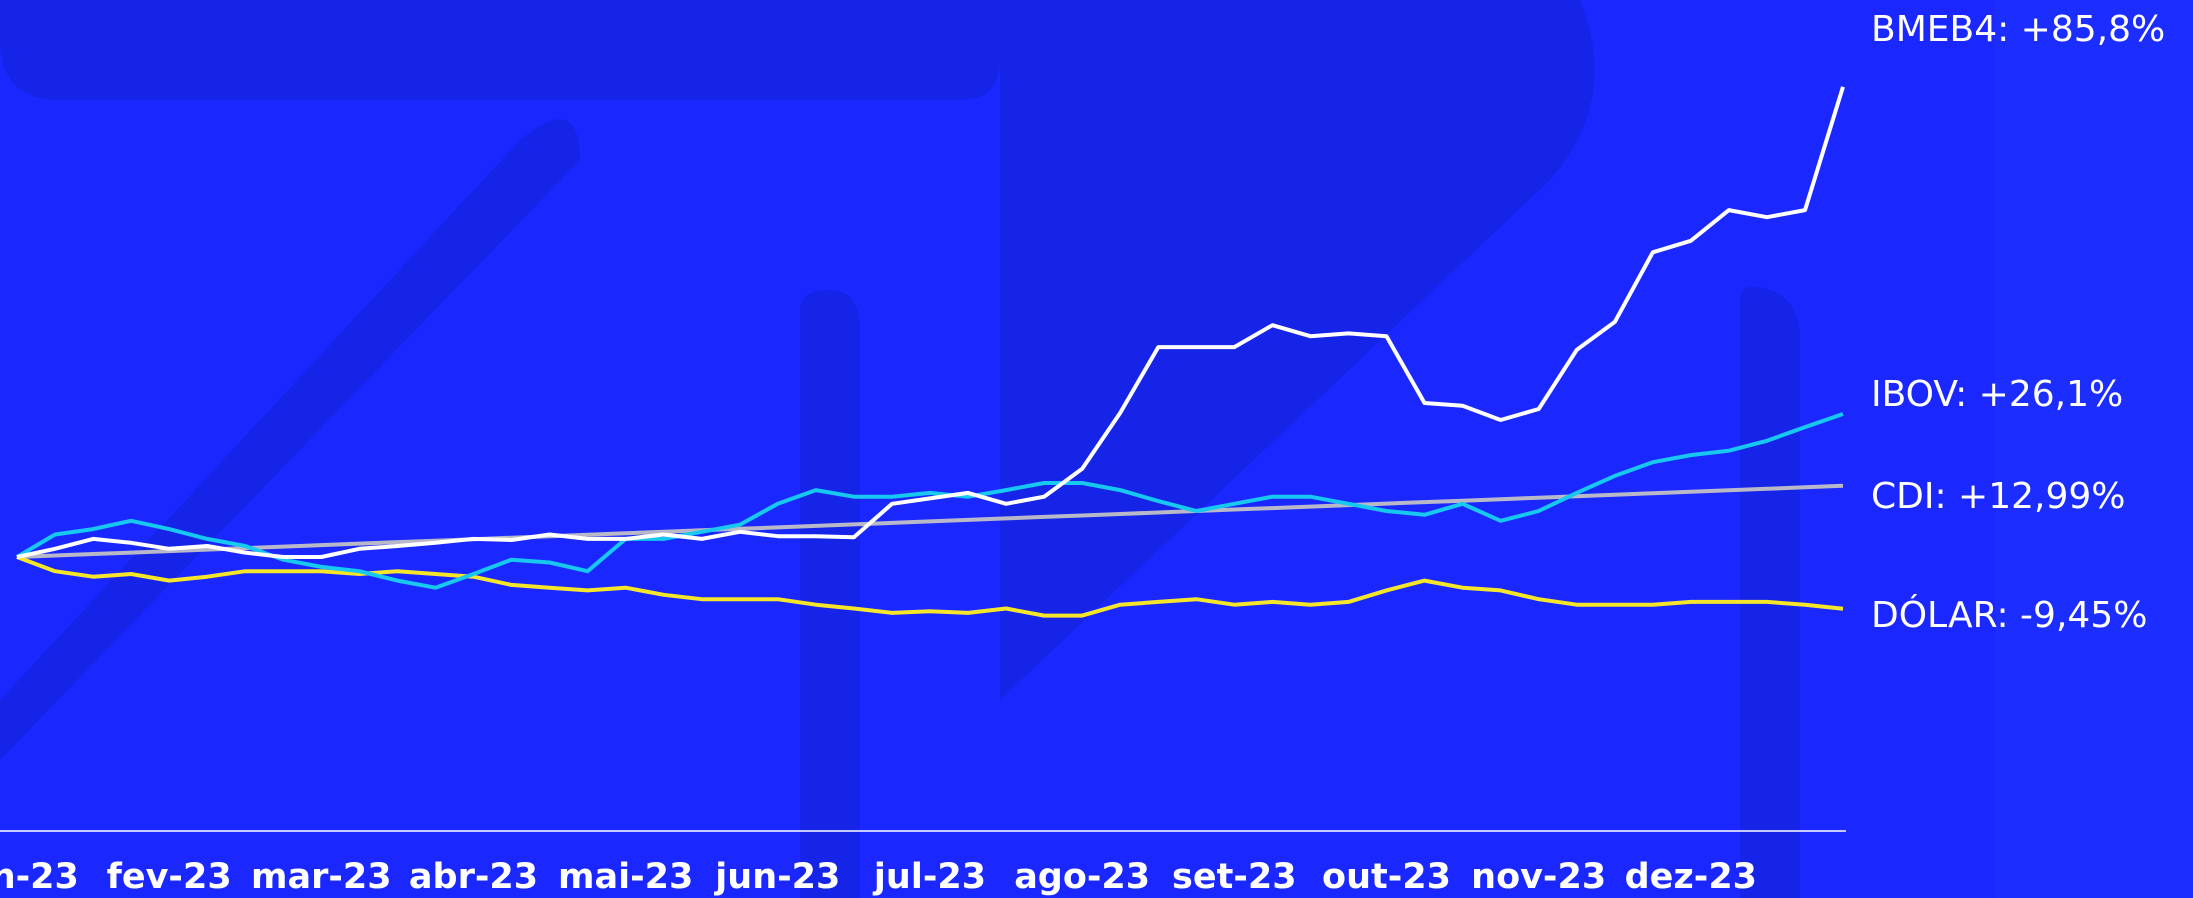  What do you see at coordinates (1082, 877) in the screenshot?
I see `x-tick-label: ago-23` at bounding box center [1082, 877].